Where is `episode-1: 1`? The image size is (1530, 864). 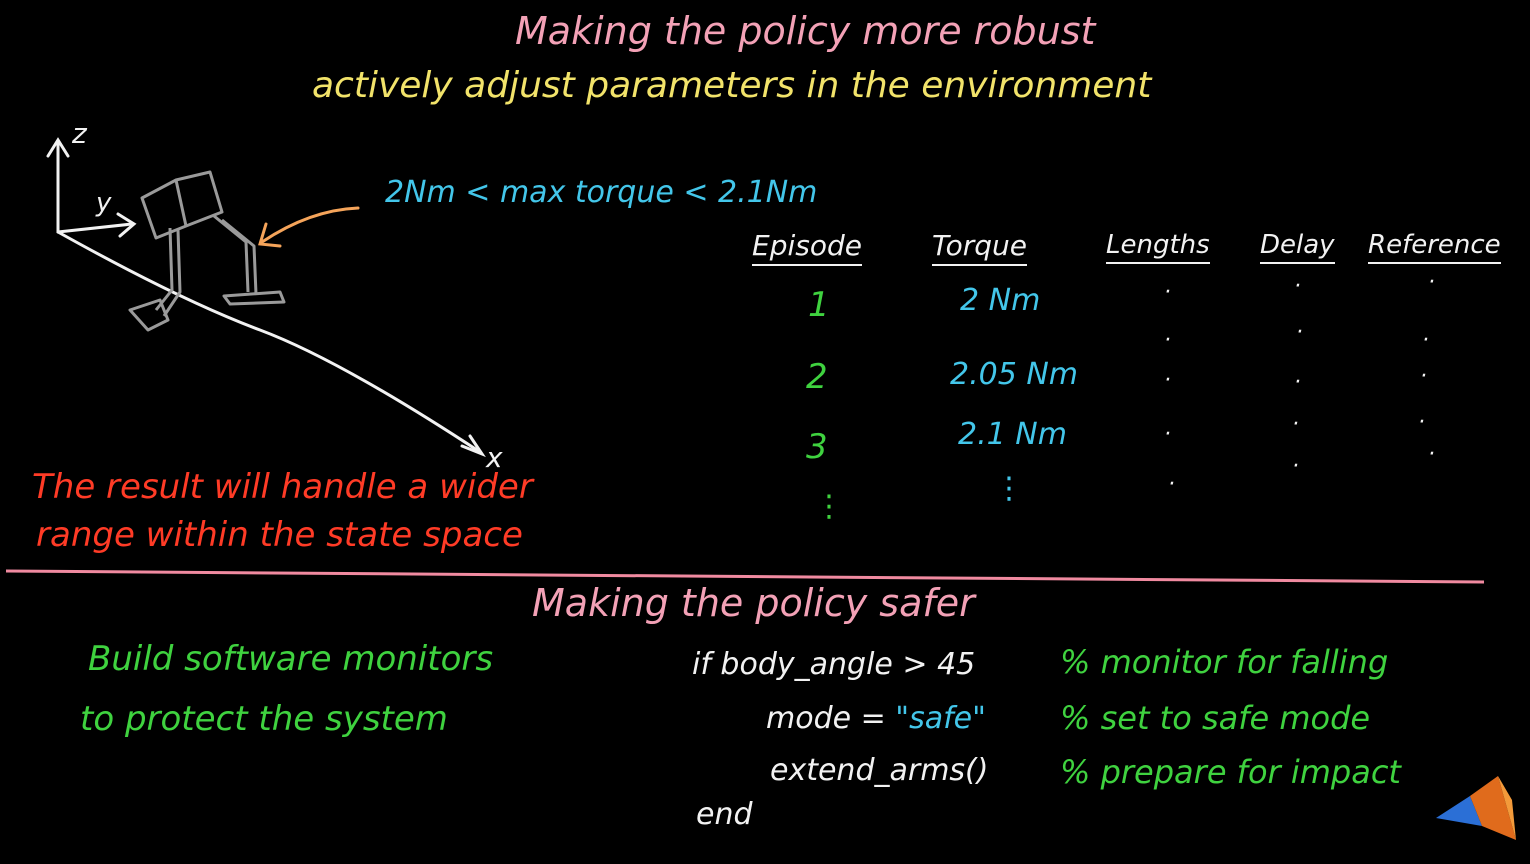 episode-1: 1 is located at coordinates (819, 305).